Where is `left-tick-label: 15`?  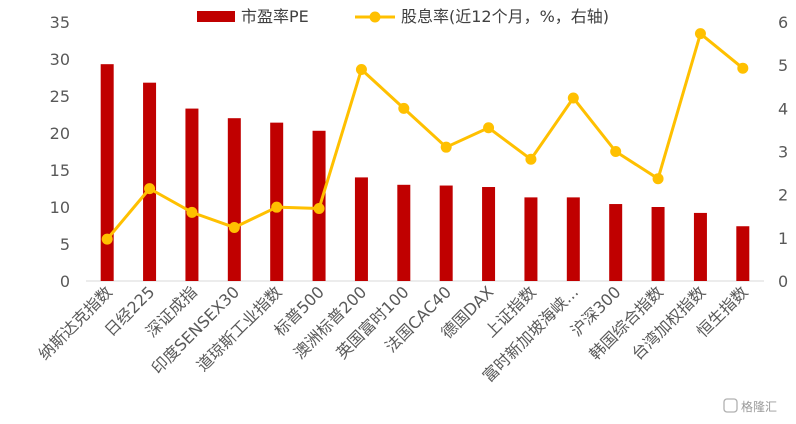 left-tick-label: 15 is located at coordinates (60, 170).